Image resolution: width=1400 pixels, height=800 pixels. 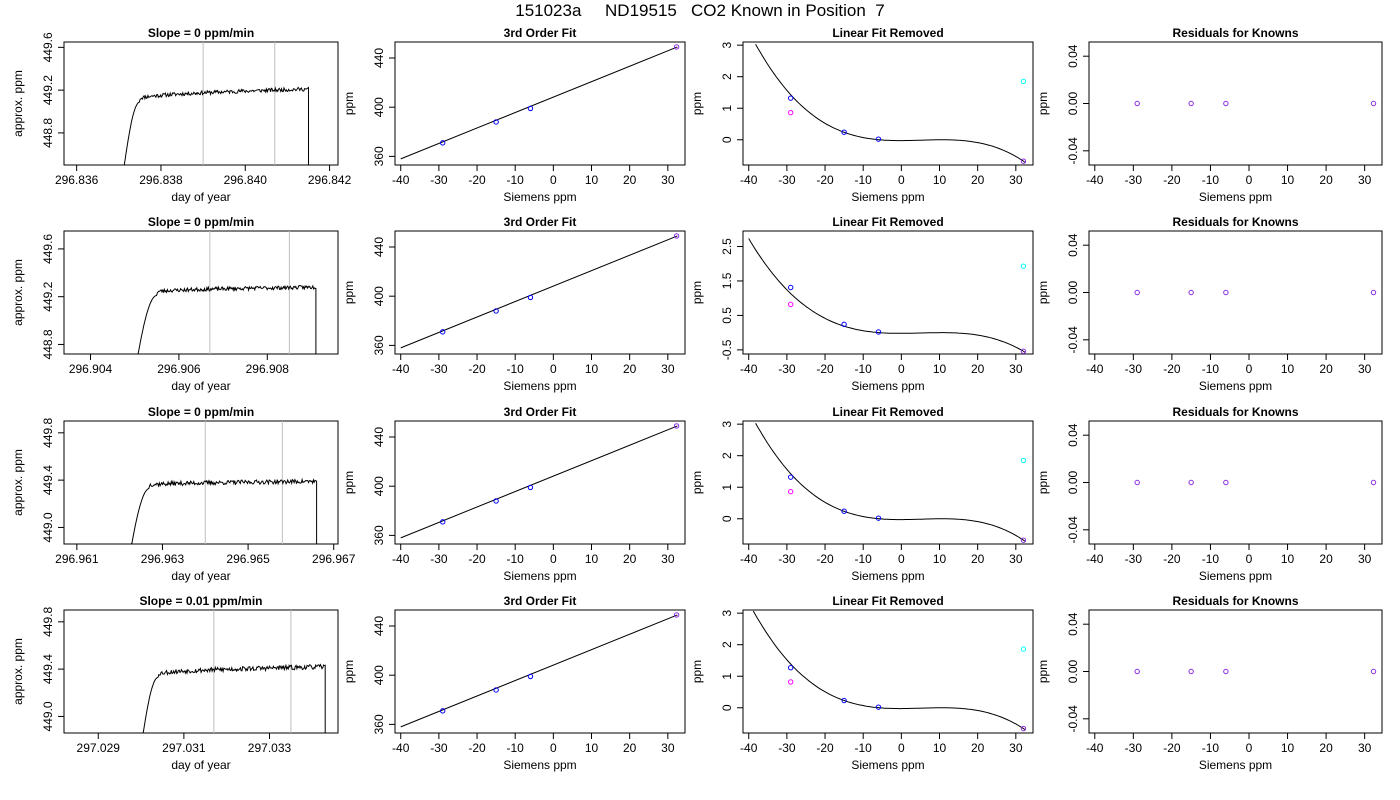 I want to click on y-tick-label: 449.2, so click(x=48, y=90).